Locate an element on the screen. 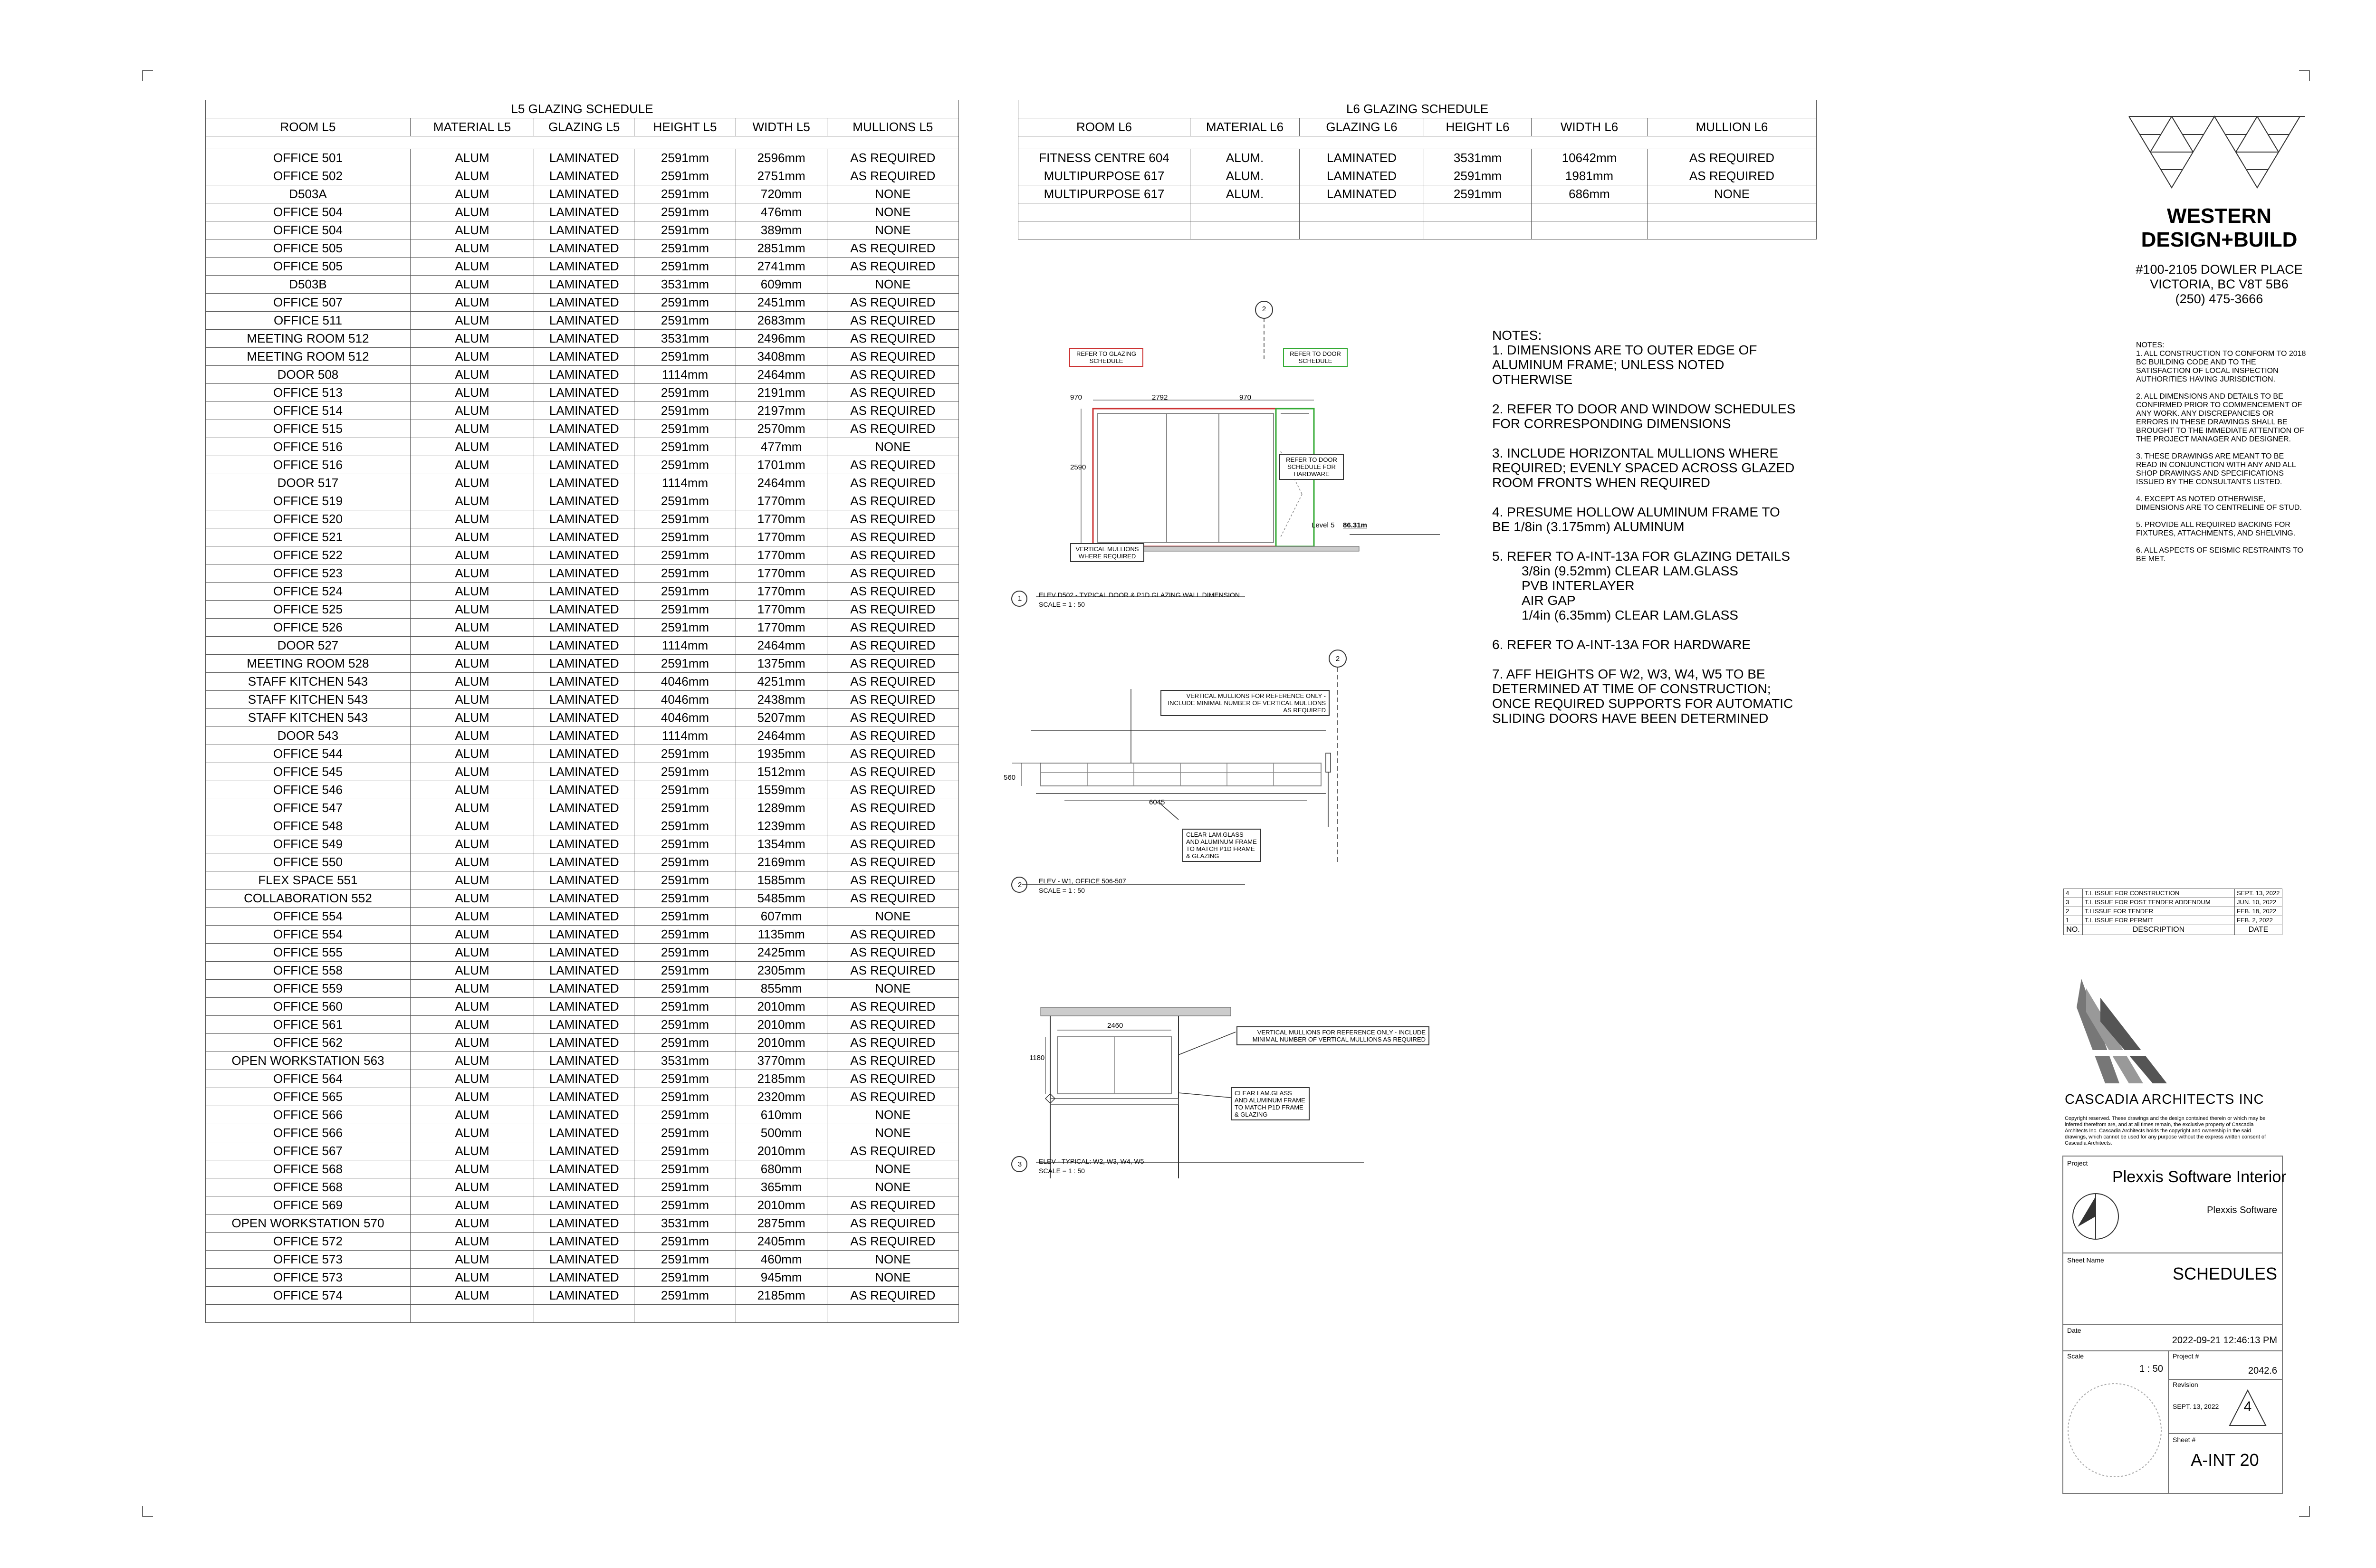 Image resolution: width=2376 pixels, height=1568 pixels. l5-cell: 4251mm is located at coordinates (781, 681).